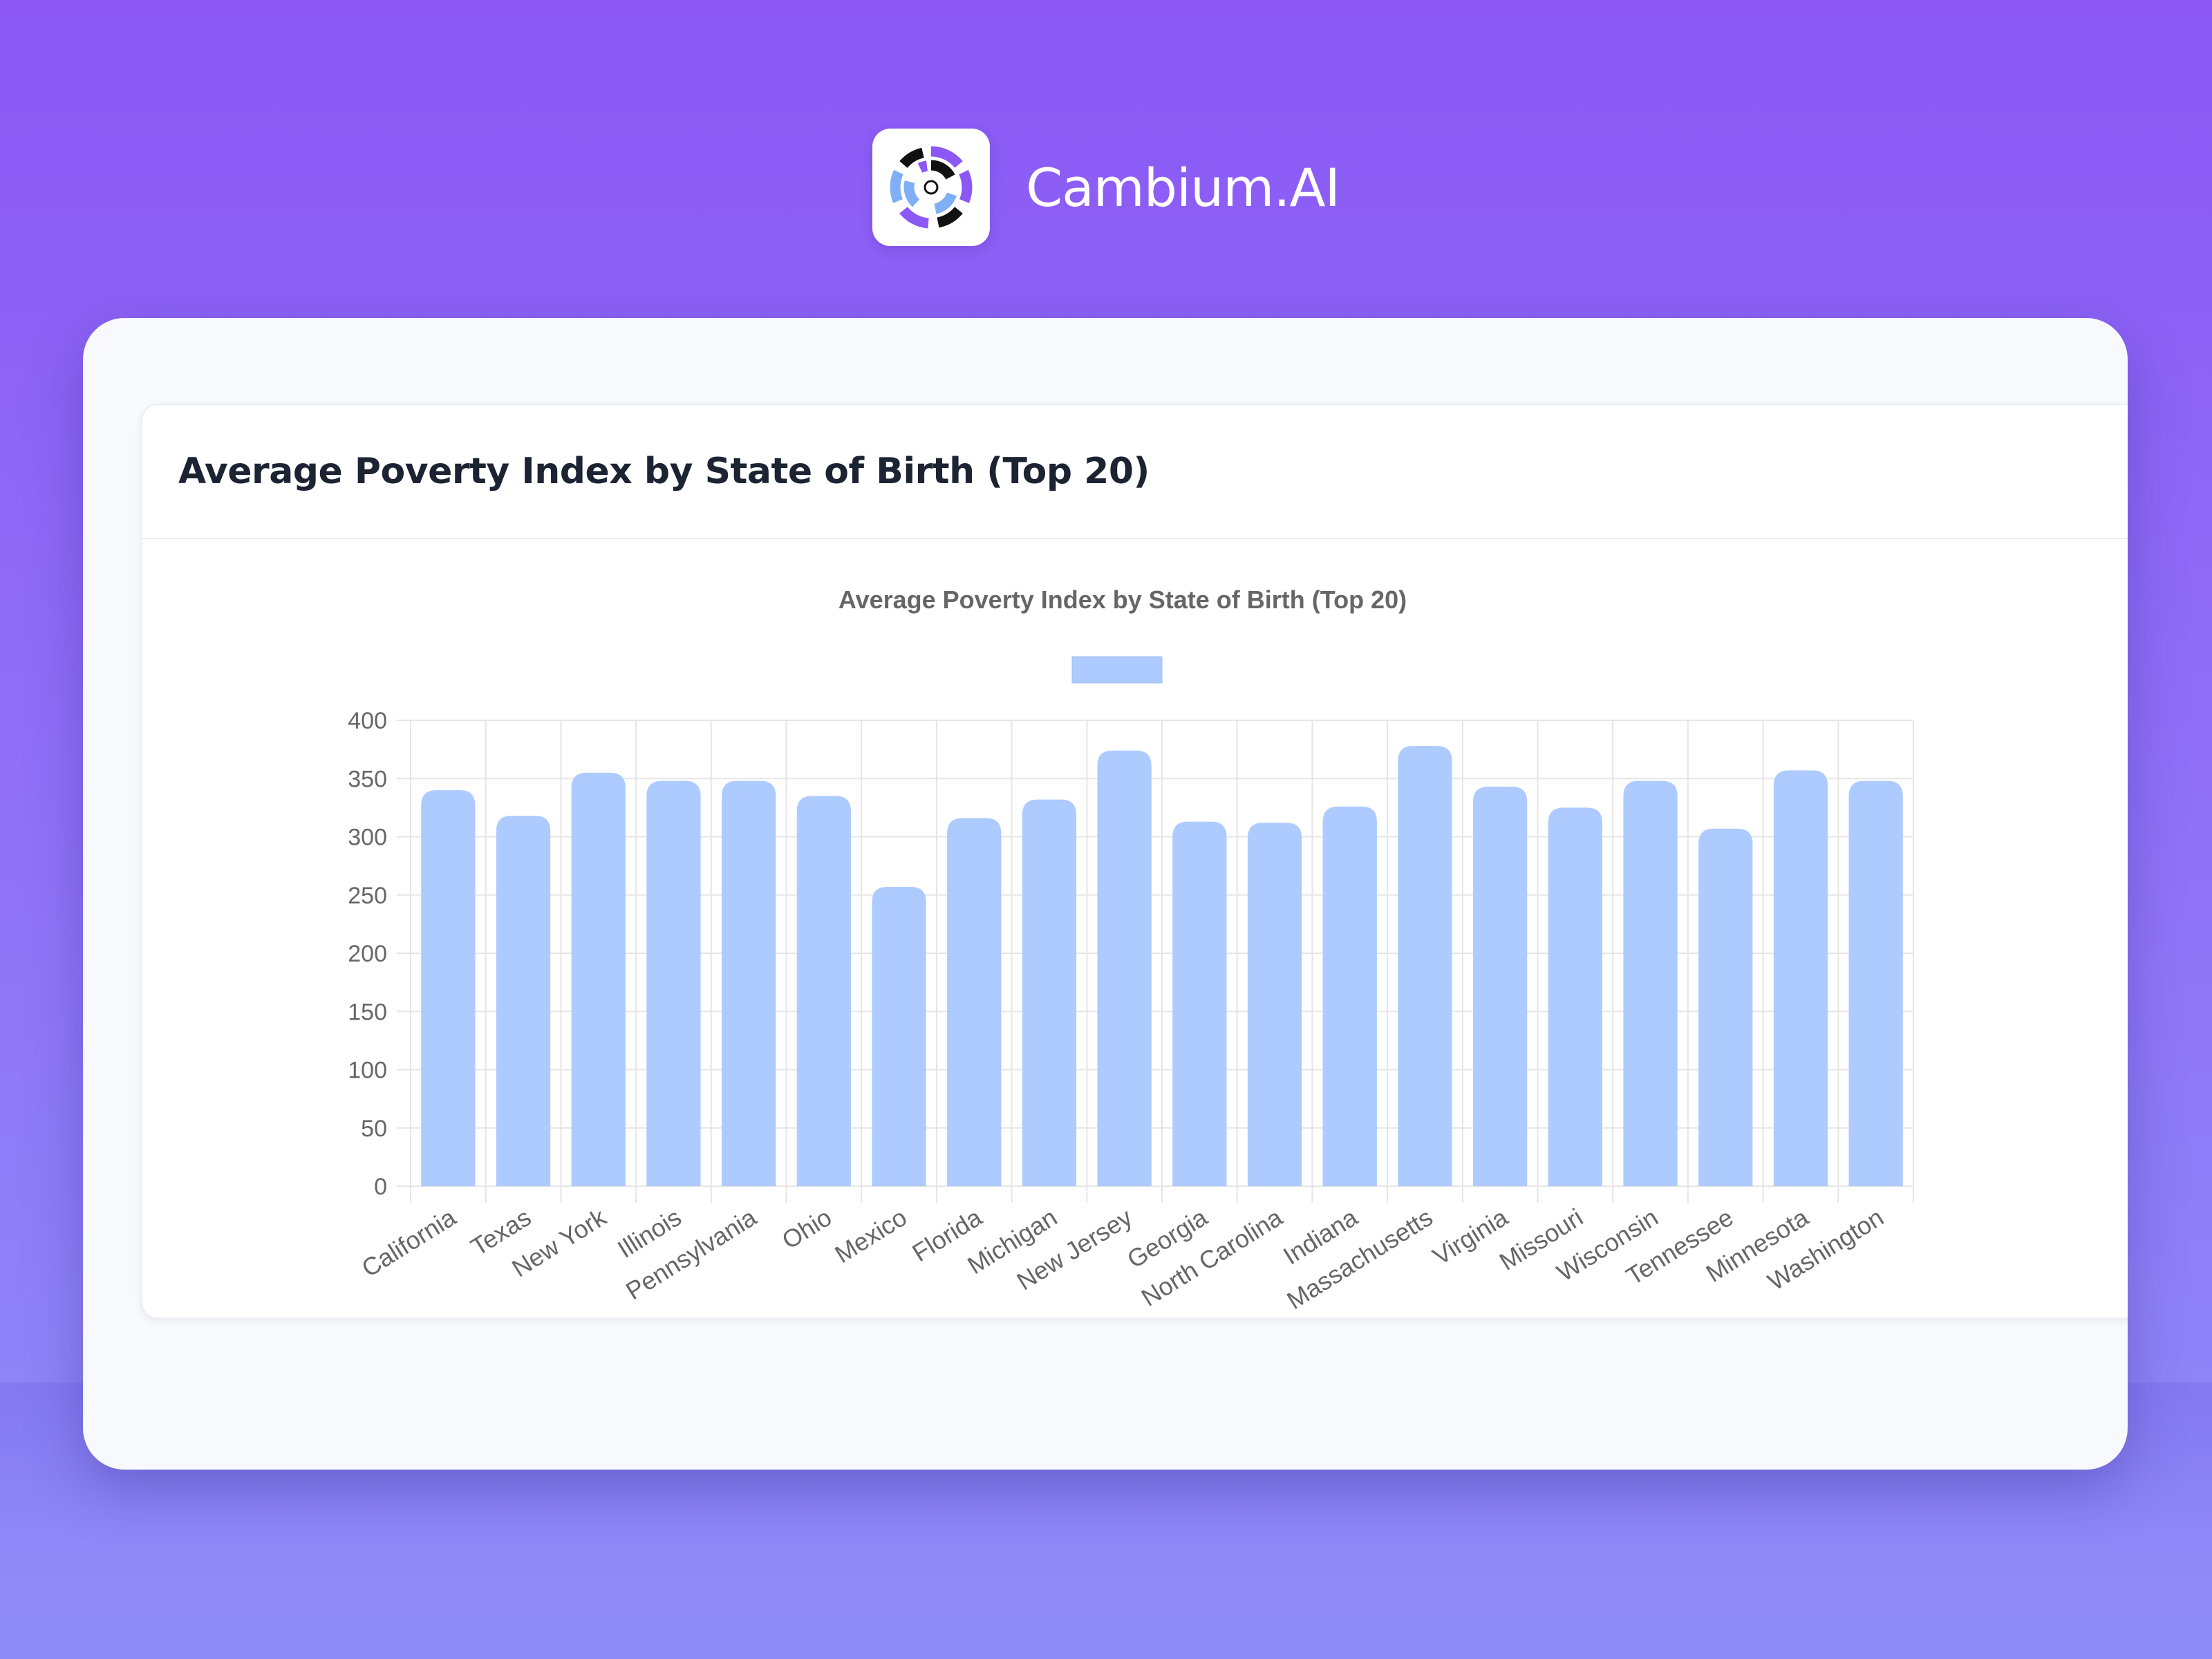 The height and width of the screenshot is (1659, 2212). I want to click on x-tick-label: Mexico, so click(871, 1235).